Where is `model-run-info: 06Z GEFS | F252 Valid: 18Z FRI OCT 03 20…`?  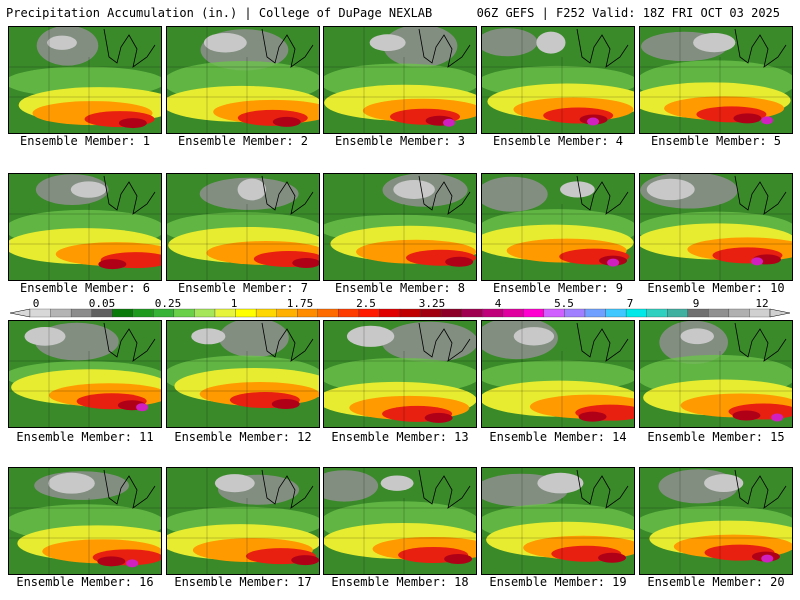 model-run-info: 06Z GEFS | F252 Valid: 18Z FRI OCT 03 20… is located at coordinates (628, 13).